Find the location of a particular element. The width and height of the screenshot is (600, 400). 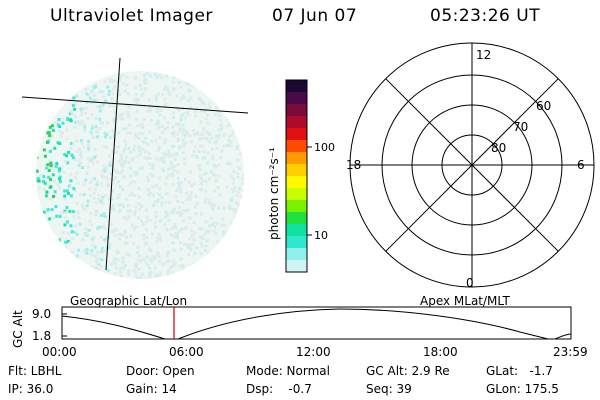

colorbar-cell is located at coordinates (296, 158).